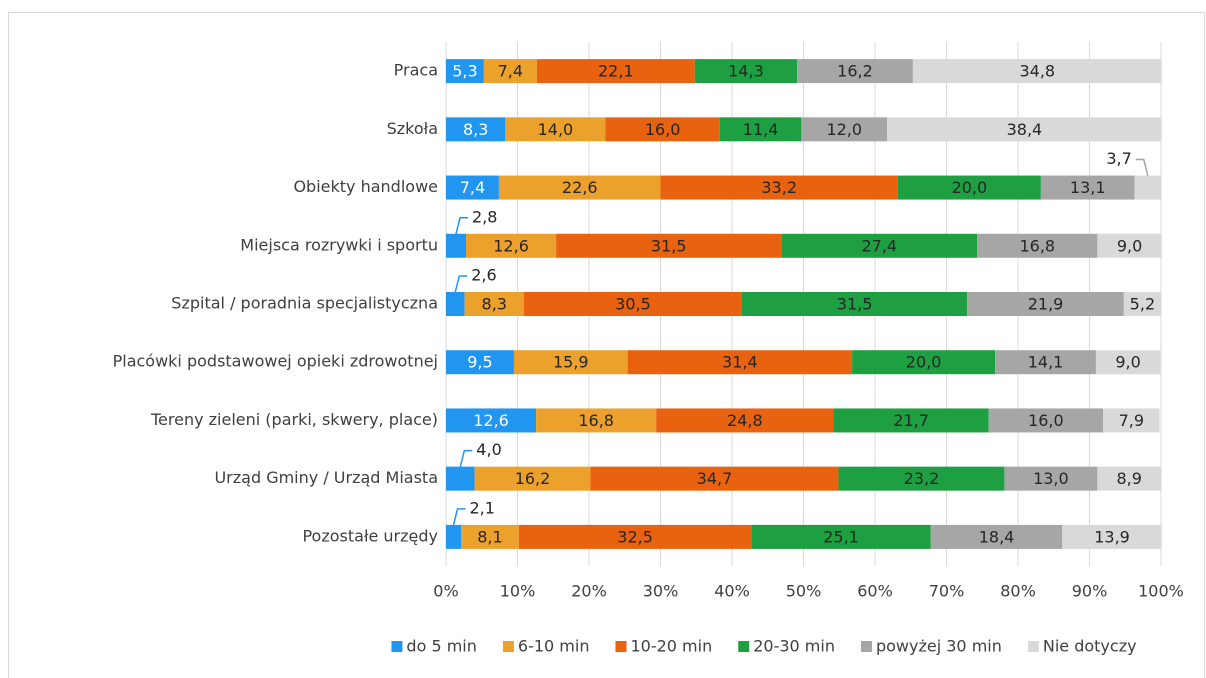  I want to click on data-label: 31,5, so click(669, 245).